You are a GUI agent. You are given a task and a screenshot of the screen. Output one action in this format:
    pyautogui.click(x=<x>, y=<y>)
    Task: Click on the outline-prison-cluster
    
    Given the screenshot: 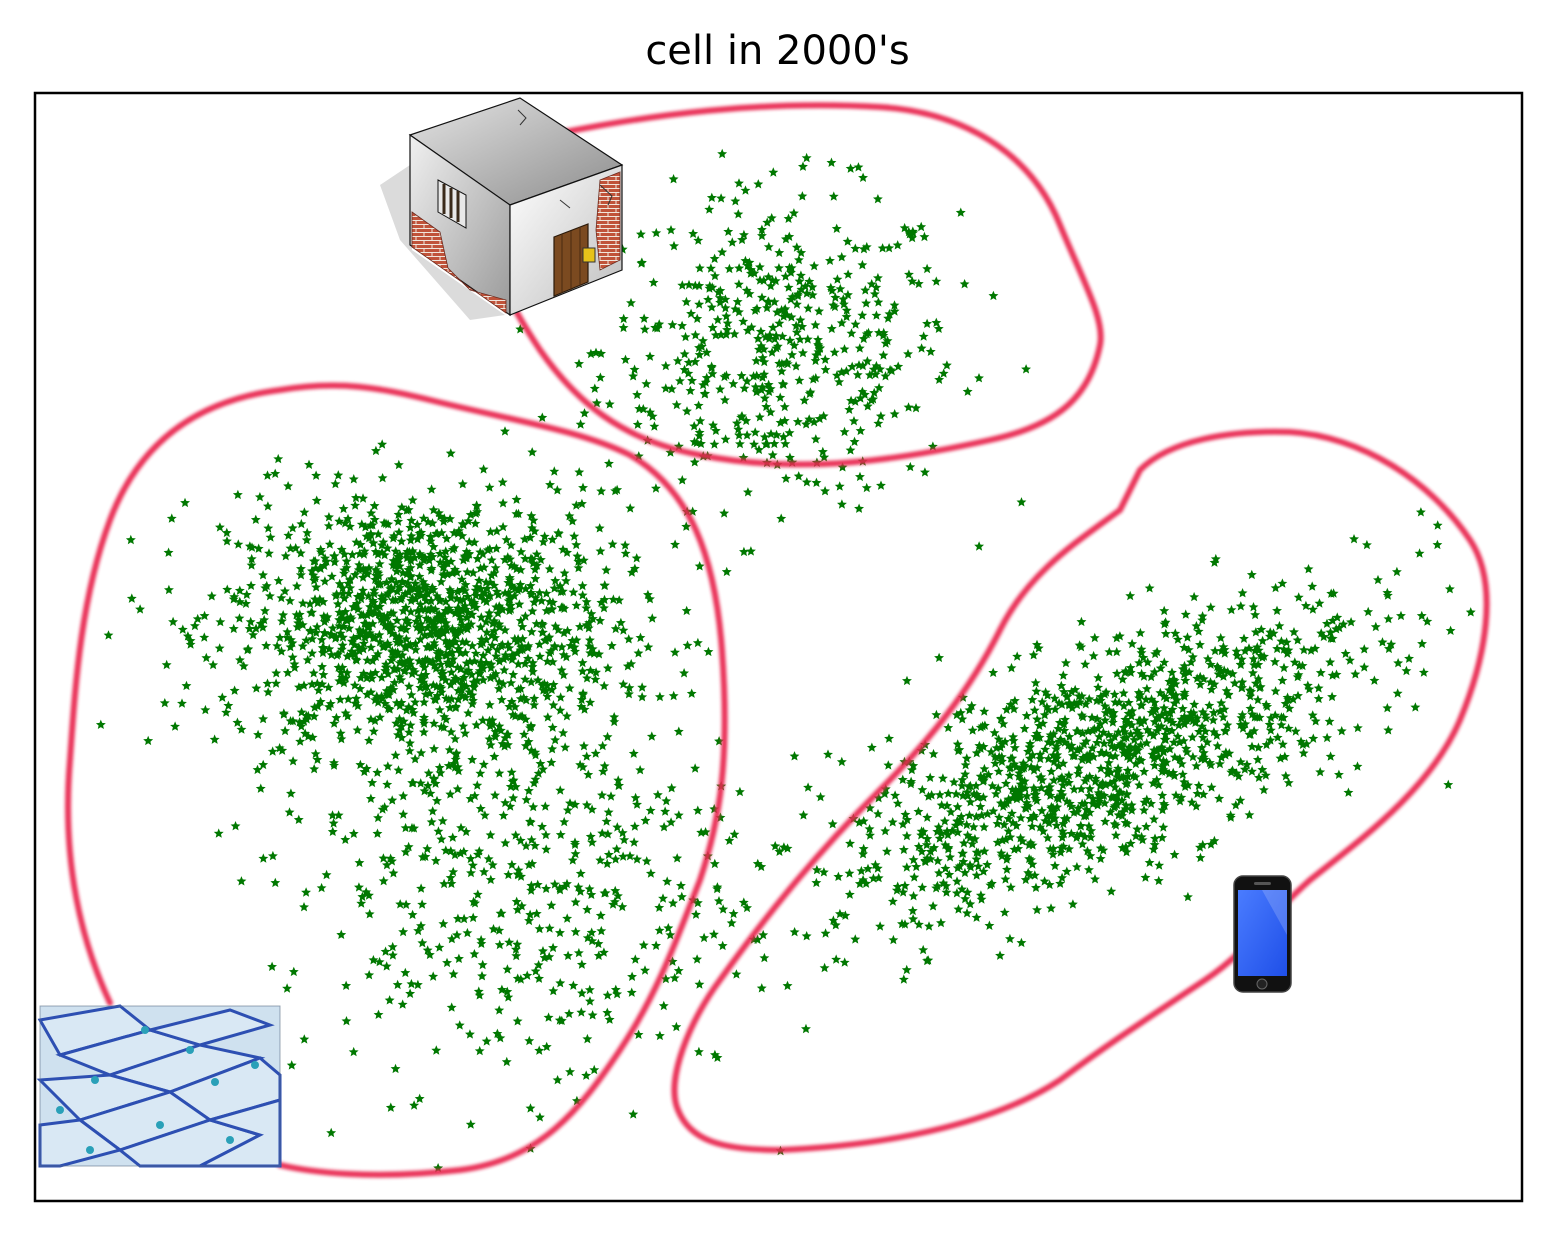 What is the action you would take?
    pyautogui.click(x=805, y=285)
    